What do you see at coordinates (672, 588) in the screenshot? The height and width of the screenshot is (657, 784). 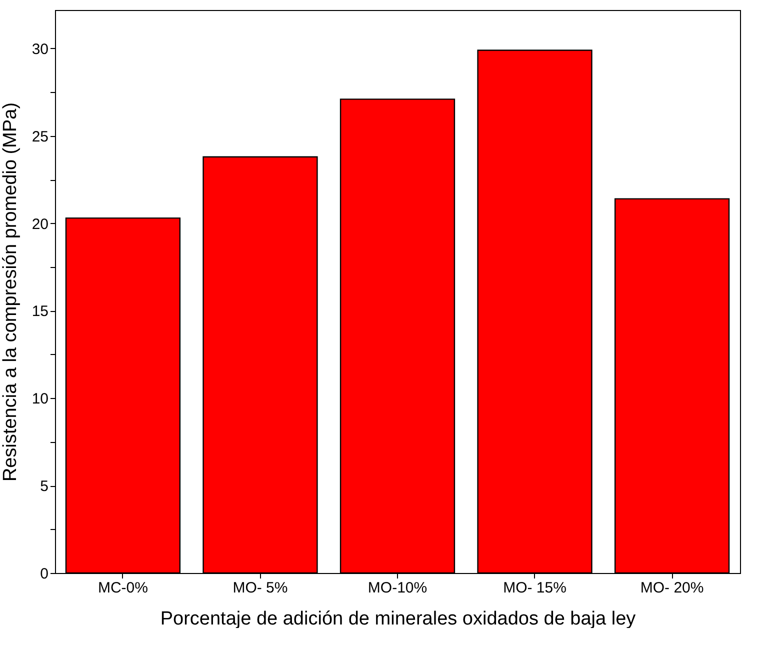 I see `x-tick-label: MO- 20%` at bounding box center [672, 588].